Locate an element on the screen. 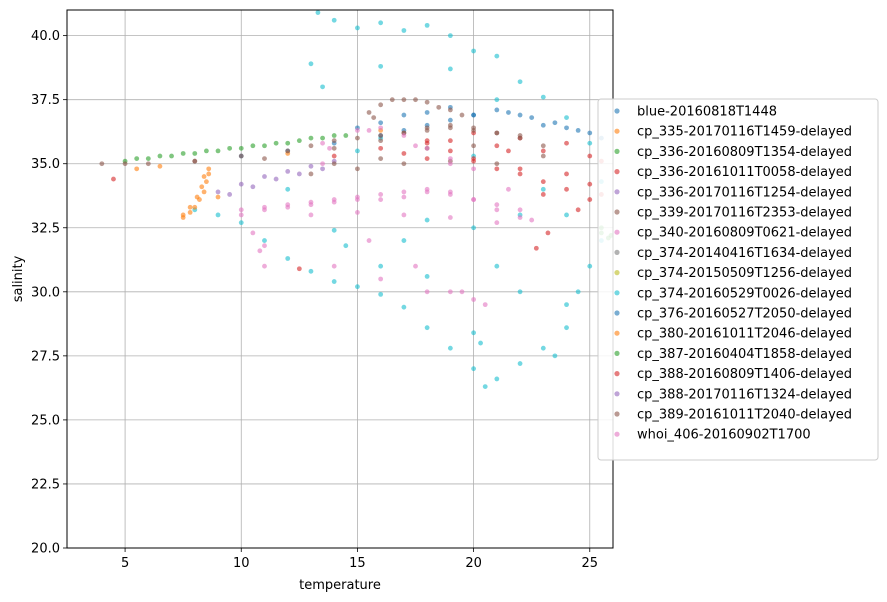 This screenshot has height=602, width=887. legend-label: cp_336-20170116T1254-delayed is located at coordinates (744, 192).